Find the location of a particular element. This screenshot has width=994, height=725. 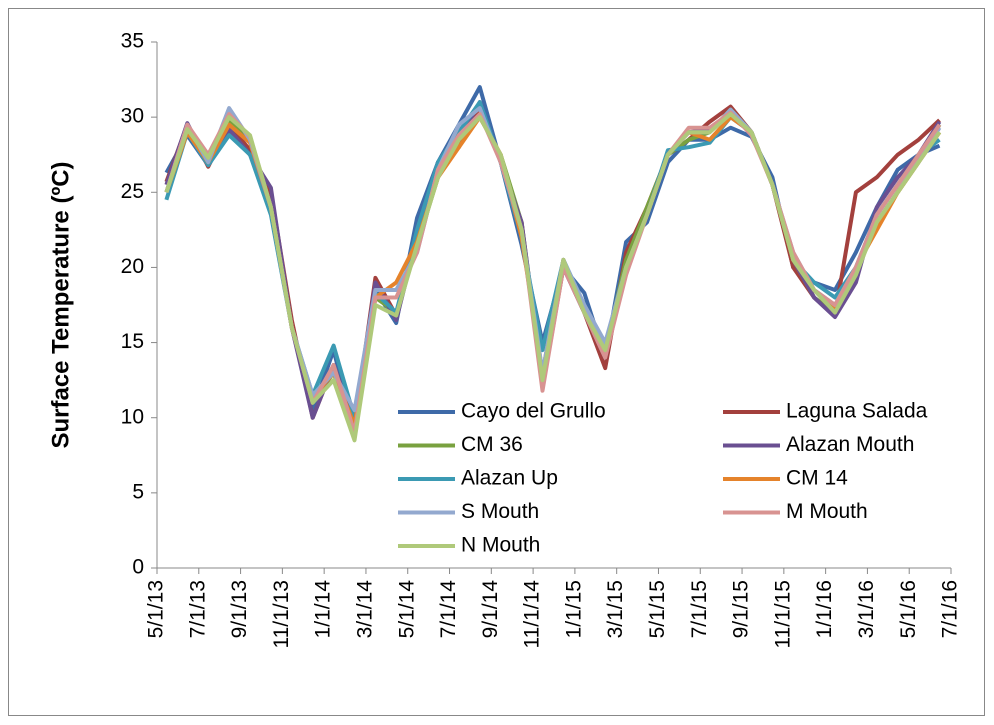

legend-label: N Mouth is located at coordinates (500, 545).